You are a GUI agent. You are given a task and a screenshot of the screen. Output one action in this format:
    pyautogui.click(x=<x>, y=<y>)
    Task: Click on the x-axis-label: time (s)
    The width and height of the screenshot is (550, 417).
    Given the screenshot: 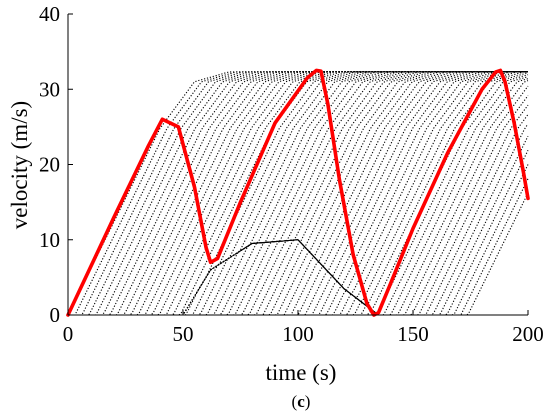 What is the action you would take?
    pyautogui.click(x=301, y=372)
    